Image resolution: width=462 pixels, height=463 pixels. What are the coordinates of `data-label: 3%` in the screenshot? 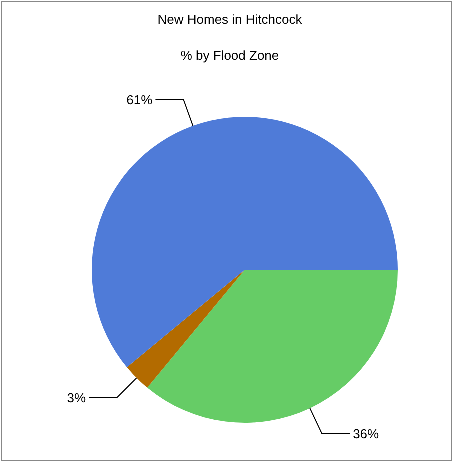 It's located at (76, 398).